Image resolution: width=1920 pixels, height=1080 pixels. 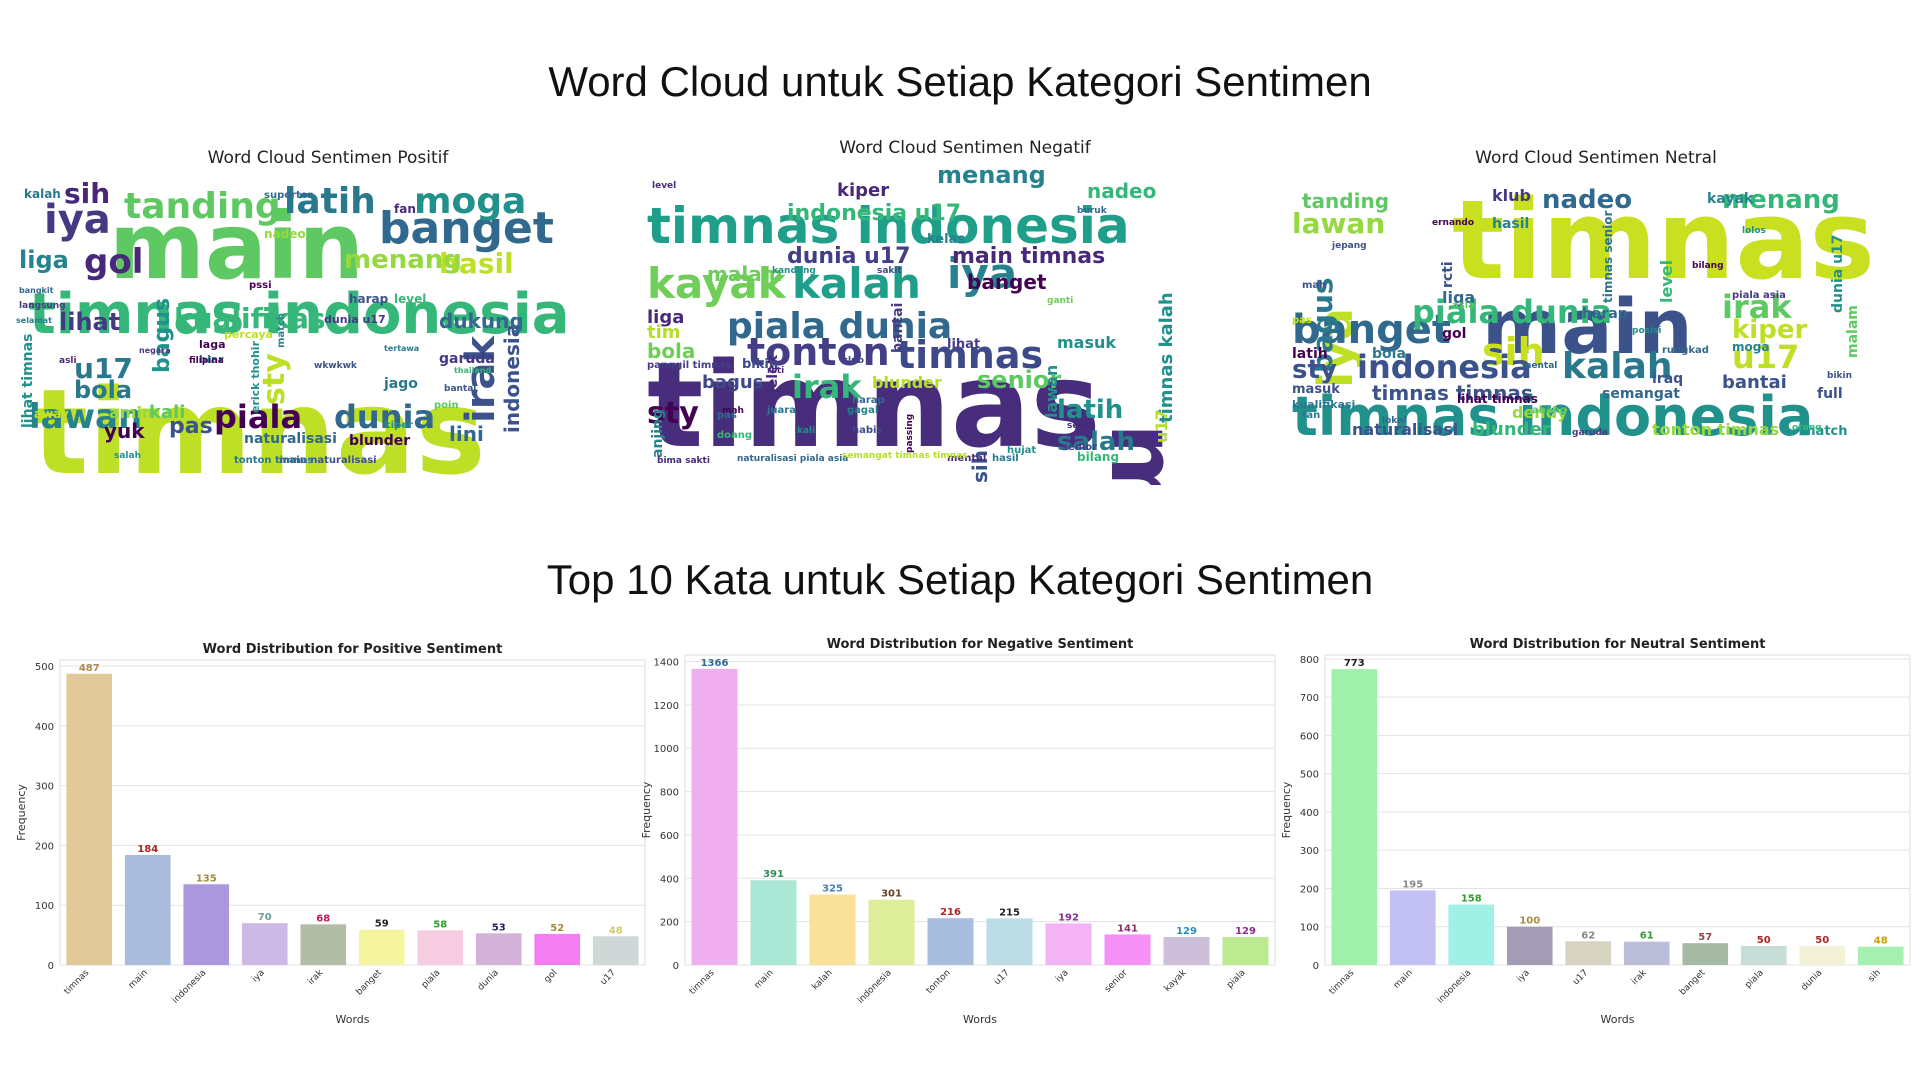 What do you see at coordinates (669, 836) in the screenshot?
I see `y-tick-label: 600` at bounding box center [669, 836].